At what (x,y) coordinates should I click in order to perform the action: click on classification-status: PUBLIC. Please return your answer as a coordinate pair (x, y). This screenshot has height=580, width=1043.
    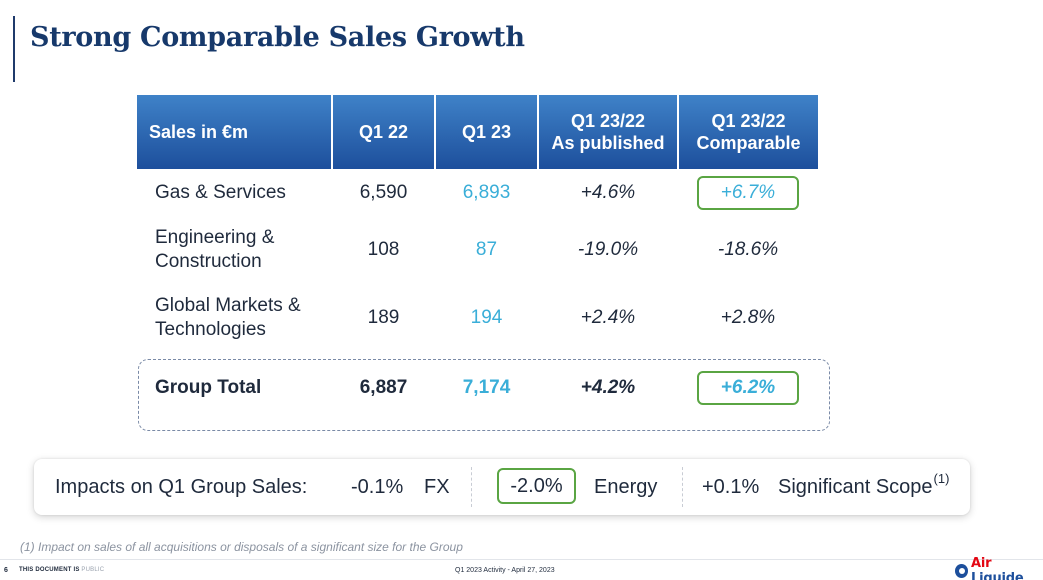
    Looking at the image, I should click on (93, 570).